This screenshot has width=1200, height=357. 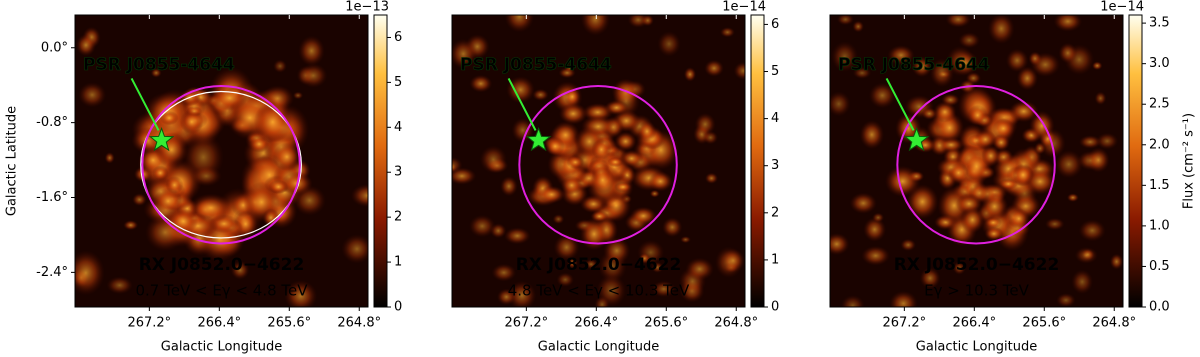 I want to click on colorbar-tick-label: 4, so click(x=775, y=118).